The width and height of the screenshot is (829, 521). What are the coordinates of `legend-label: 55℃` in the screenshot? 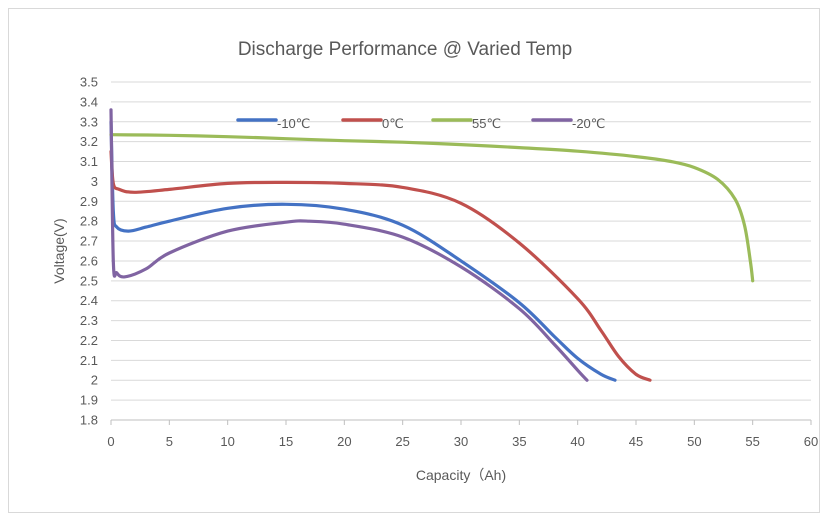 It's located at (486, 123).